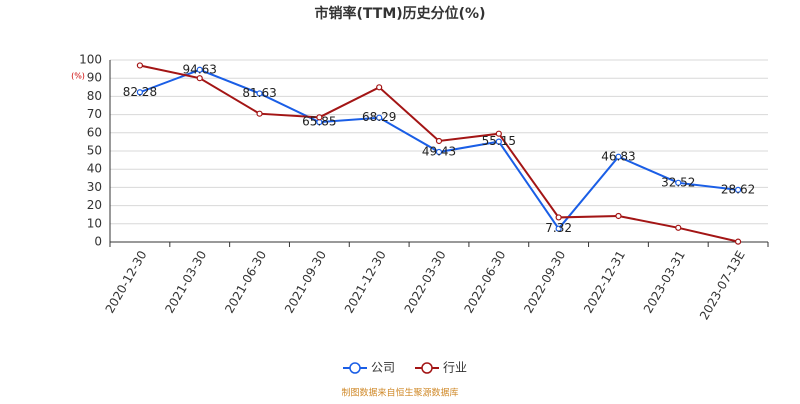  Describe the element at coordinates (544, 281) in the screenshot. I see `x-tick-label: 2022-09-30` at that location.